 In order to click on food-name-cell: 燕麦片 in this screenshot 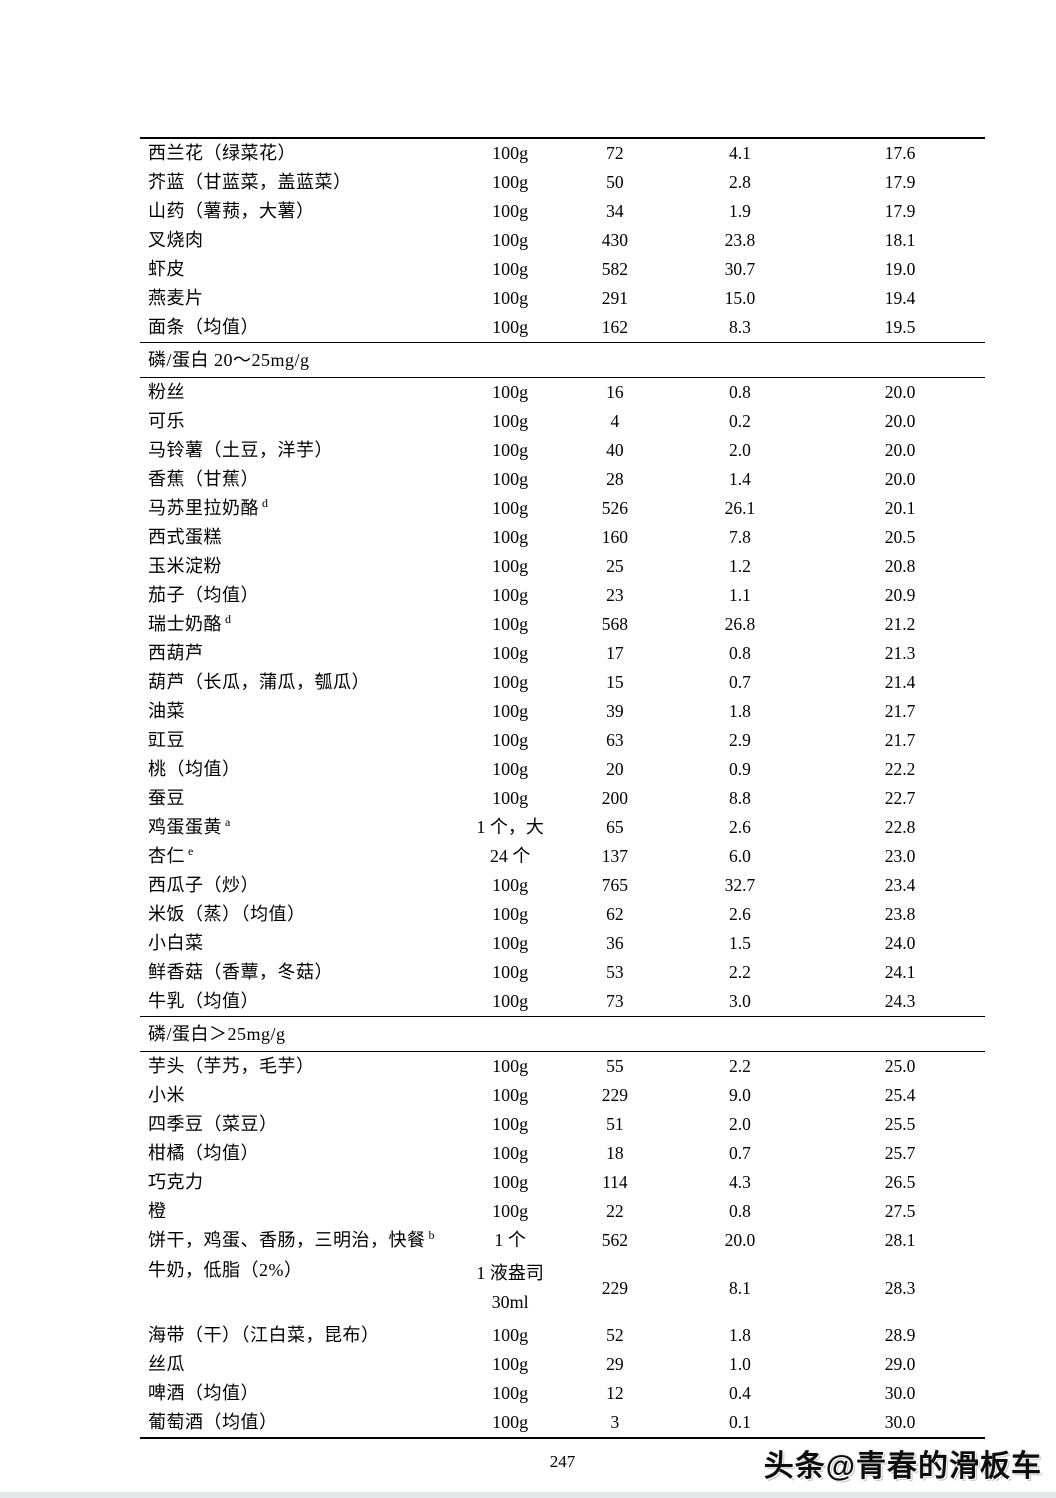, I will do `click(176, 298)`.